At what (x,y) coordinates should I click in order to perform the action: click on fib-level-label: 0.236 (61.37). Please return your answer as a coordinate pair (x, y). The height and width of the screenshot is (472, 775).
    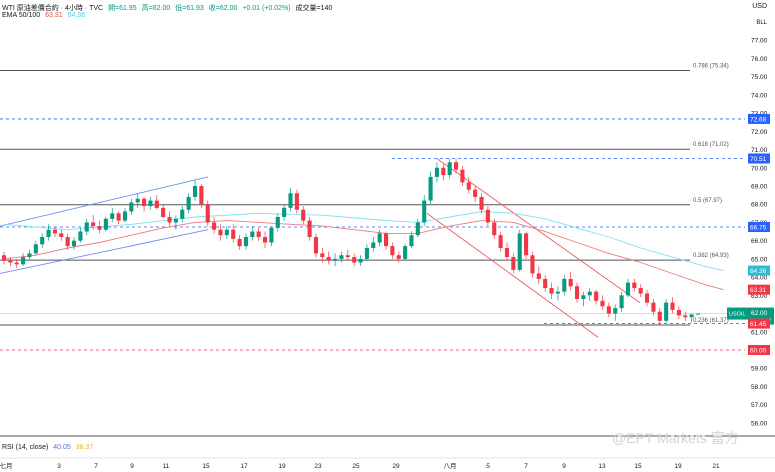
    Looking at the image, I should click on (711, 321).